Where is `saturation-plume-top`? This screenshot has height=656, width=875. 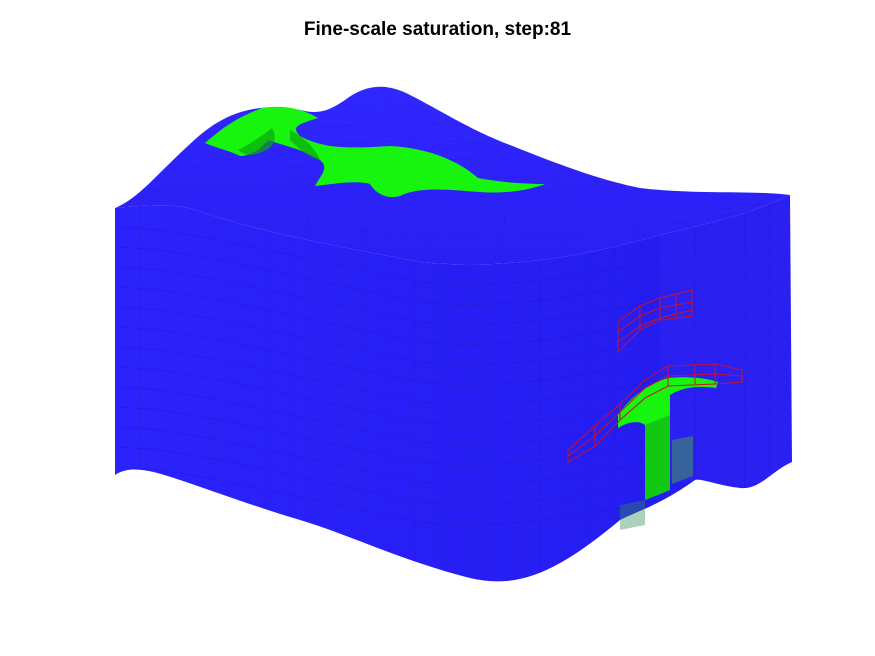
saturation-plume-top is located at coordinates (375, 152).